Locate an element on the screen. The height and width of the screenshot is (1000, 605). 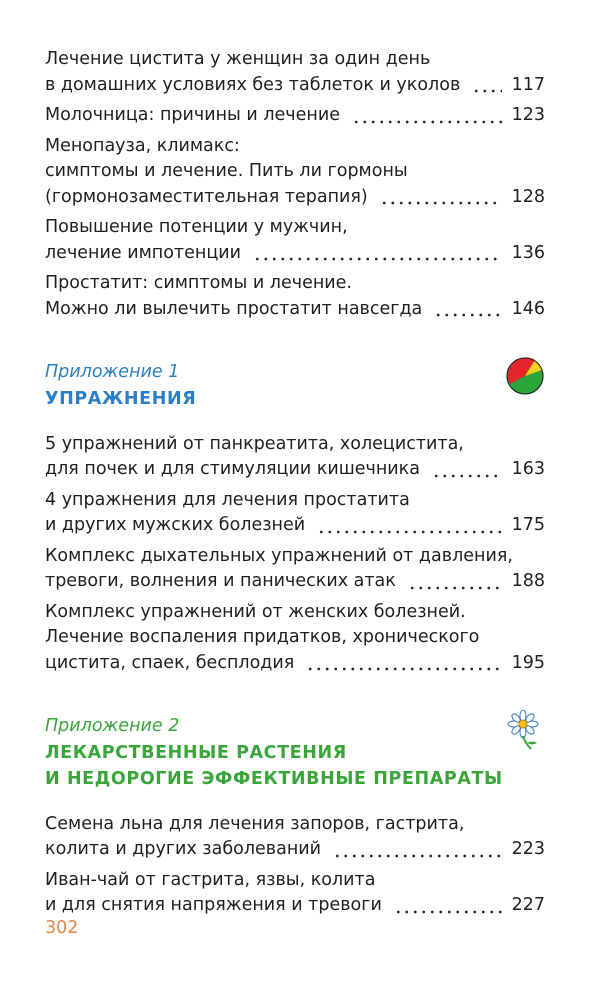
appendix-title: УПРАЖНЕНИЯ is located at coordinates (121, 398).